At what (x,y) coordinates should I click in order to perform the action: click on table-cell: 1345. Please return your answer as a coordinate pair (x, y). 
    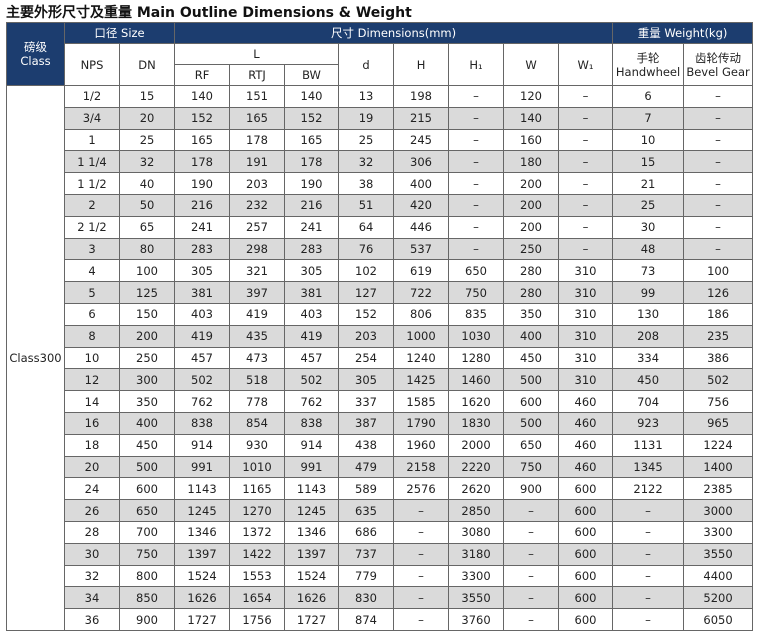
    Looking at the image, I should click on (648, 467).